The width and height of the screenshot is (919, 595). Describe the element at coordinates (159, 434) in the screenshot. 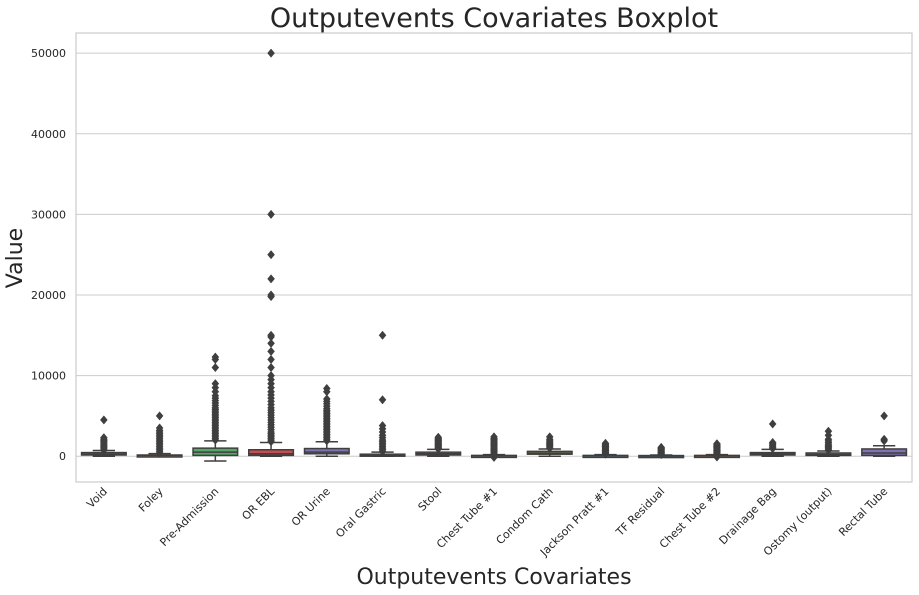

I see `box-foley` at that location.